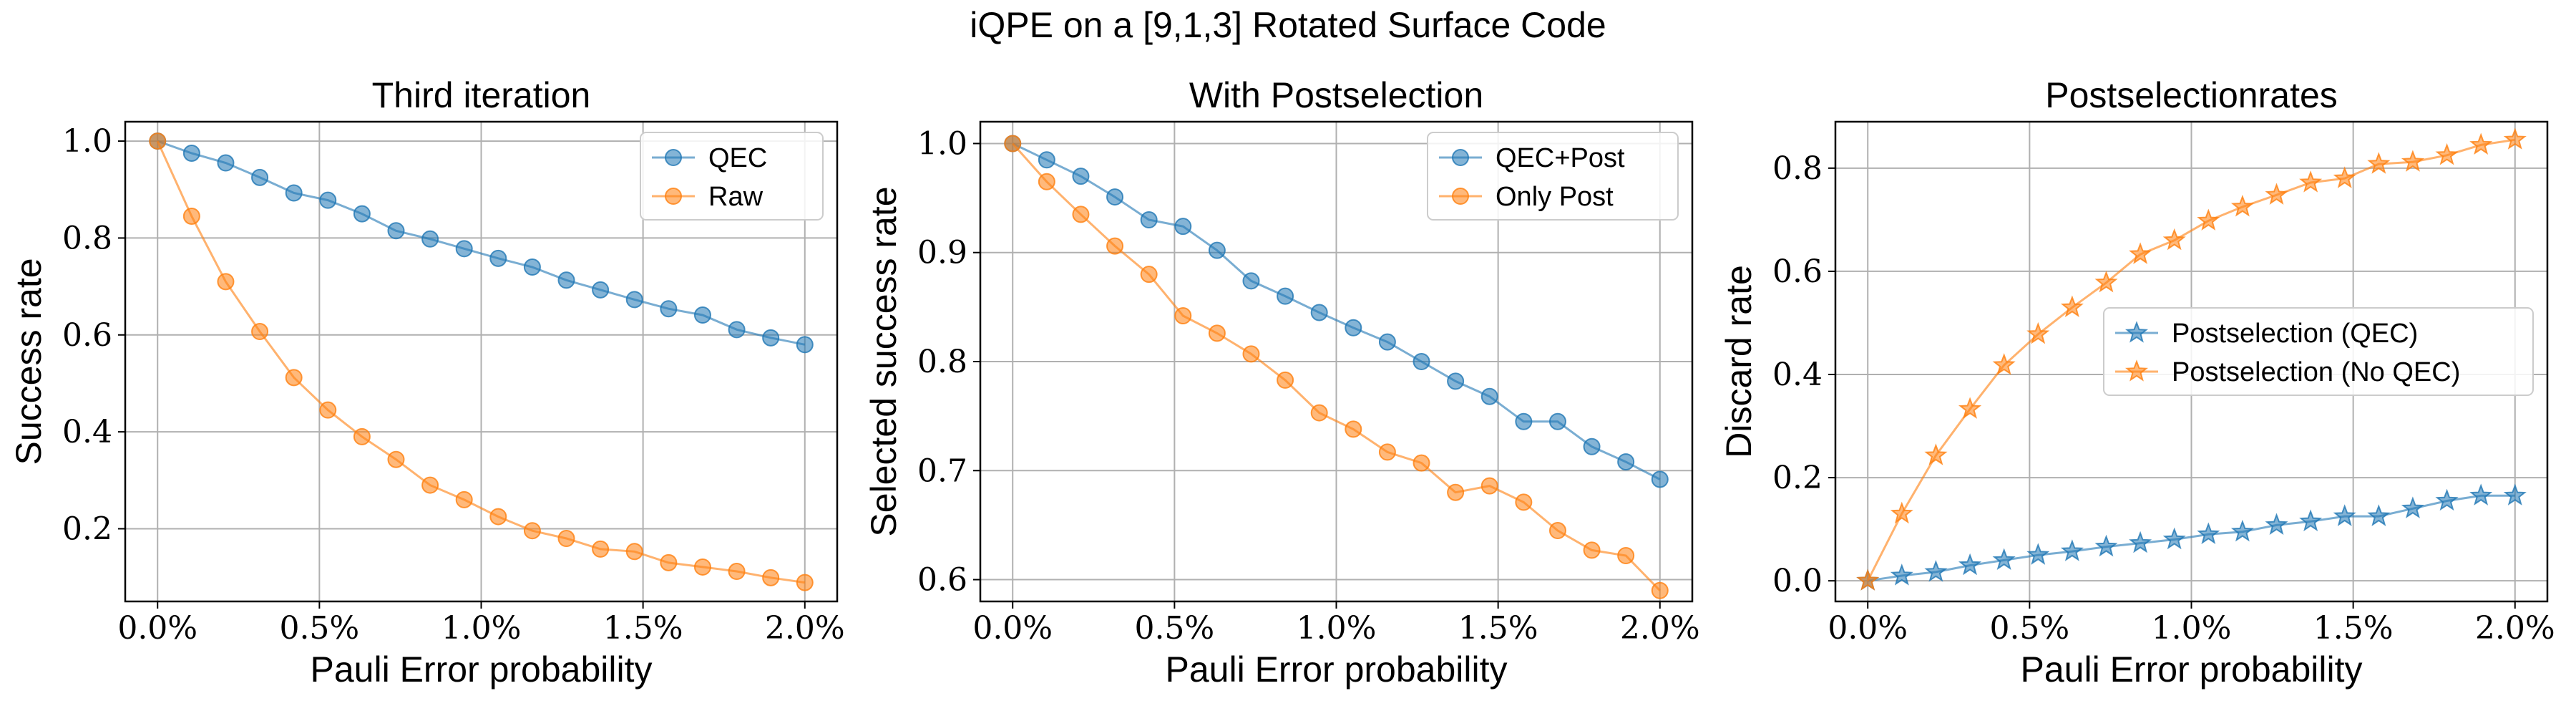  Describe the element at coordinates (735, 197) in the screenshot. I see `legend-label: Raw` at that location.